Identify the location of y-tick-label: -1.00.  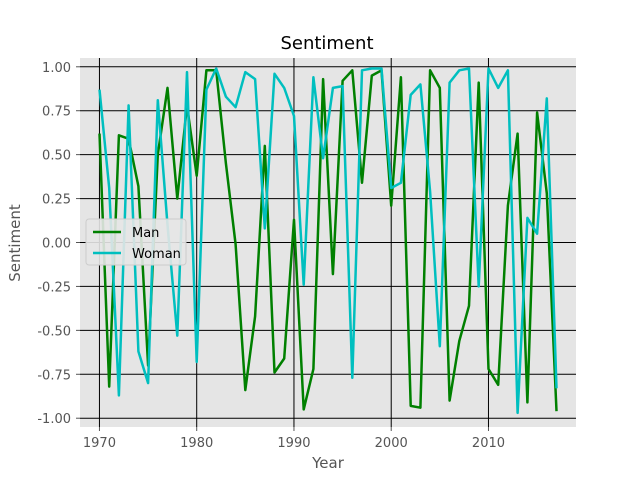
(54, 419).